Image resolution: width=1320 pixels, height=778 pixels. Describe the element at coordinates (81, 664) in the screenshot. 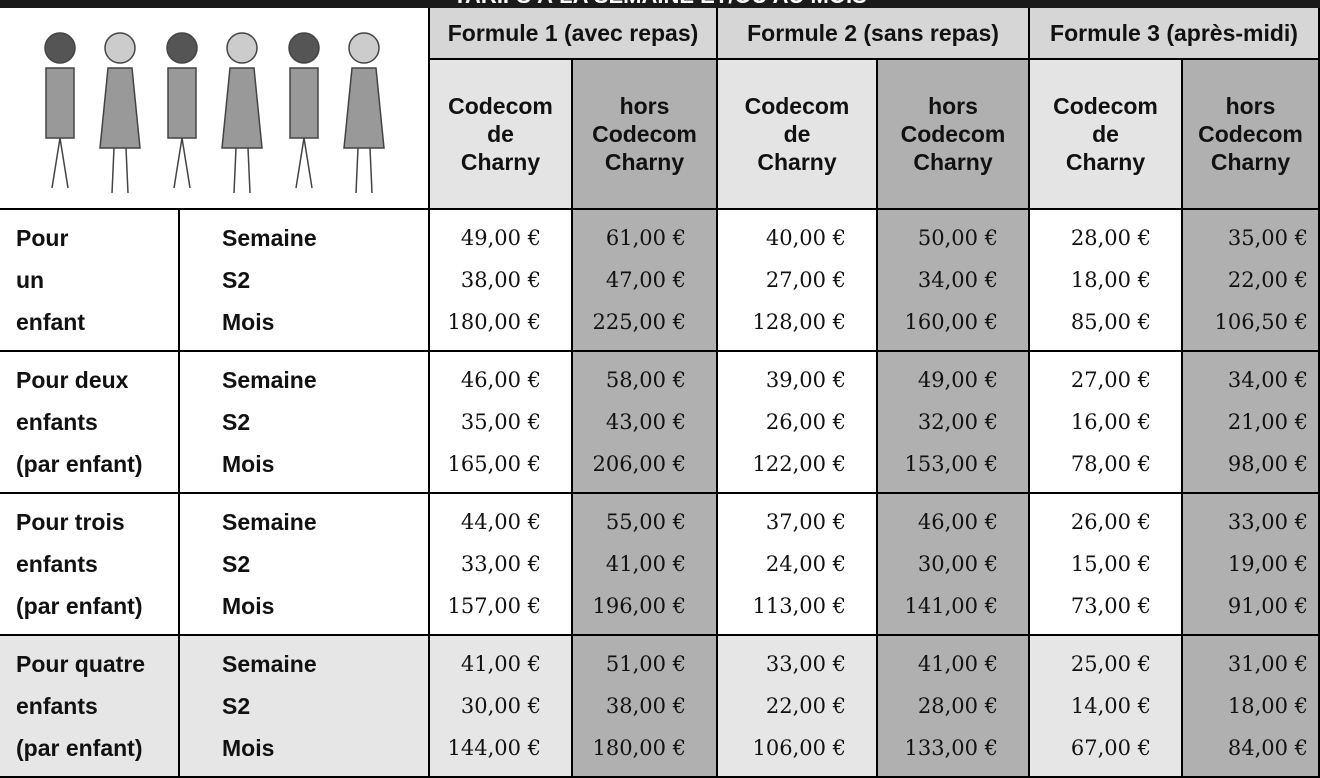

I see `group-label-line: Pour quatre` at that location.